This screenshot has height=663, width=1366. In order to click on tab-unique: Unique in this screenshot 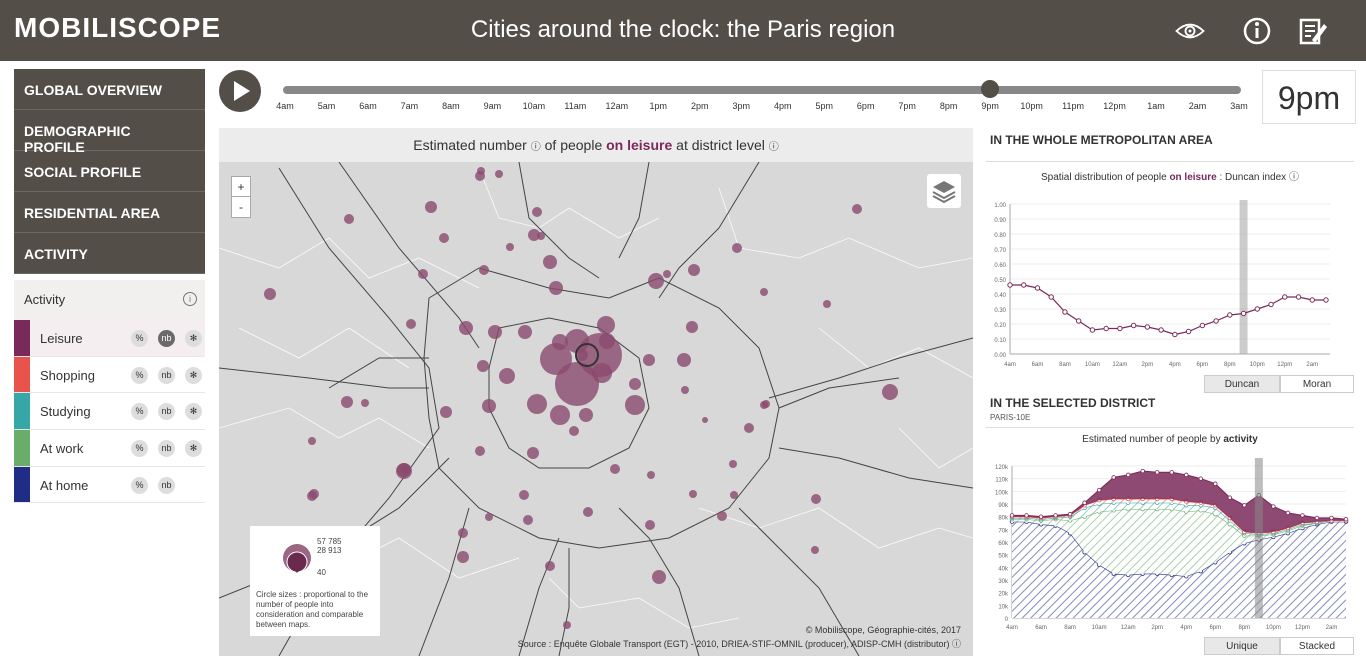, I will do `click(1242, 646)`.